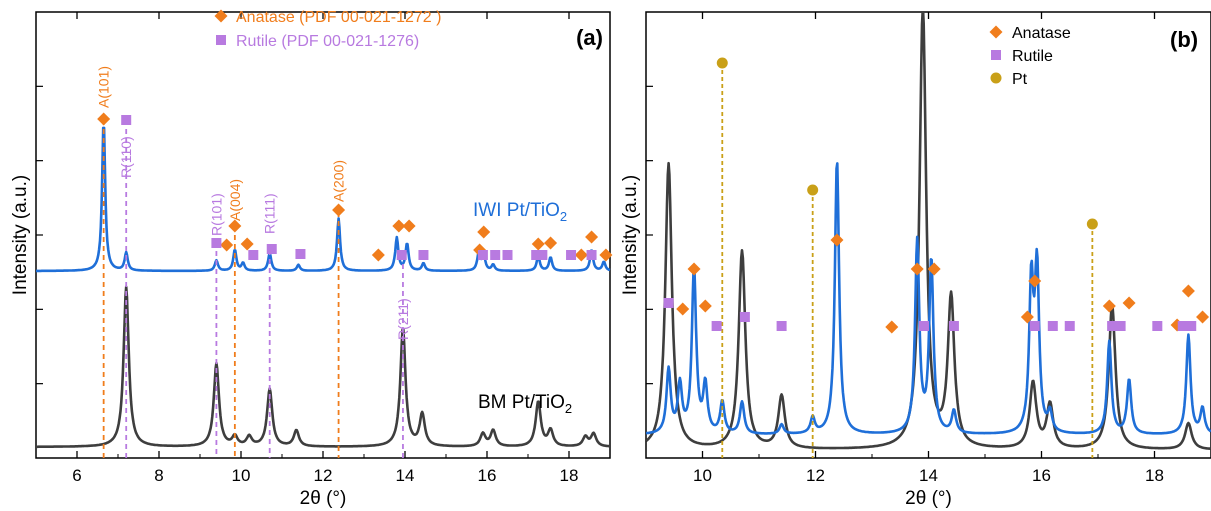  What do you see at coordinates (1184, 39) in the screenshot?
I see `panel-label: (b)` at bounding box center [1184, 39].